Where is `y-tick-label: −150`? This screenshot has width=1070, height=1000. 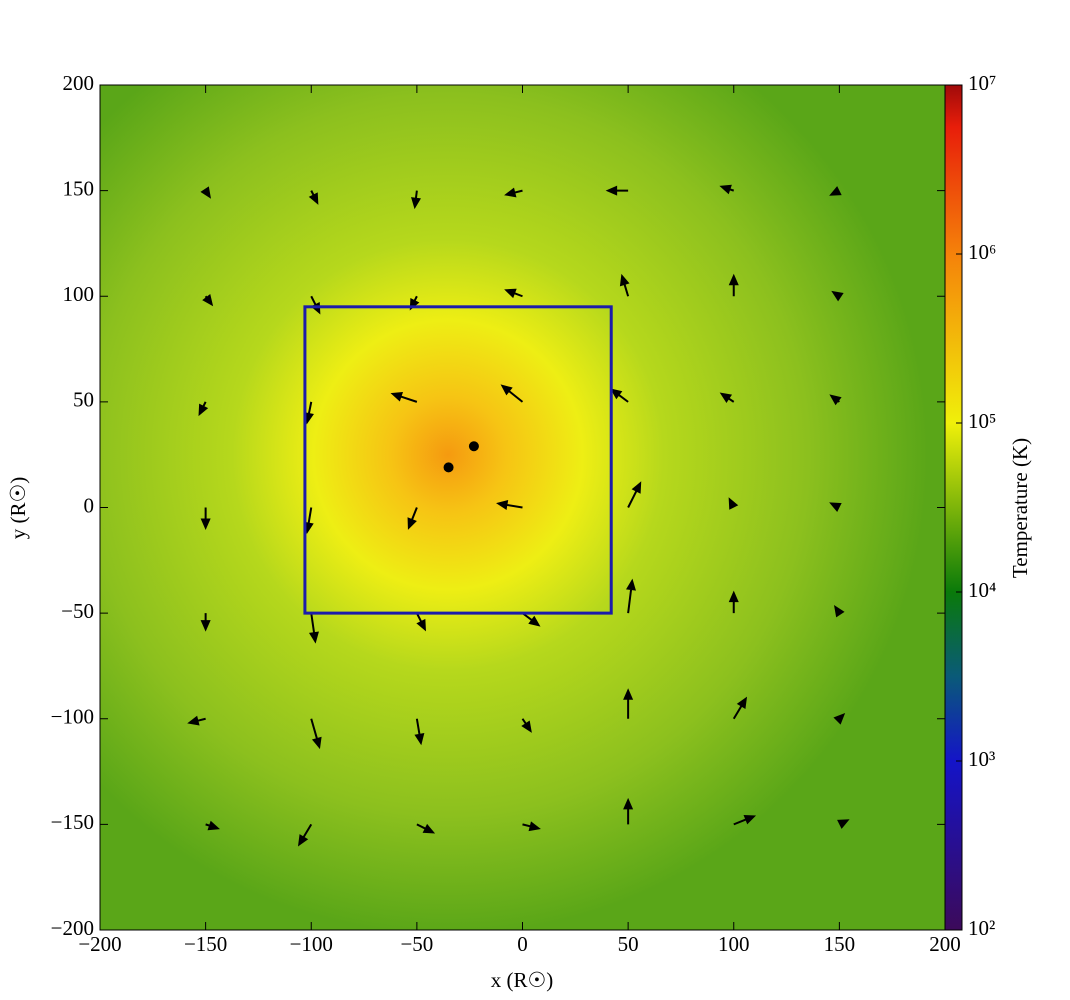 y-tick-label: −150 is located at coordinates (72, 822).